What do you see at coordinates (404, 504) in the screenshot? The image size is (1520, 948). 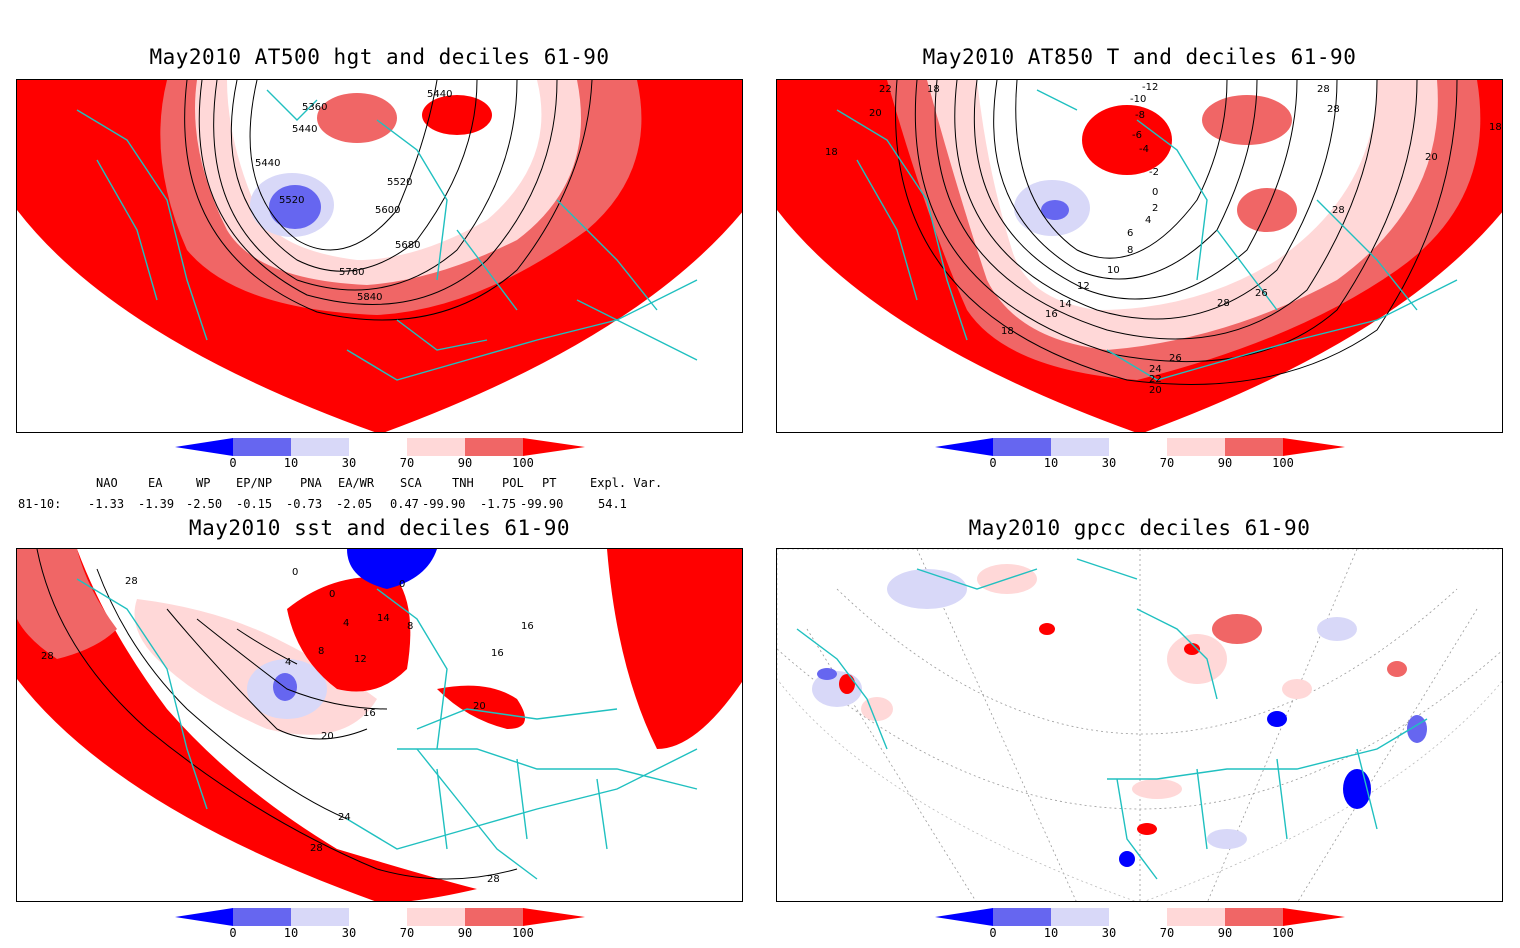 I see `index-value: 0.47` at bounding box center [404, 504].